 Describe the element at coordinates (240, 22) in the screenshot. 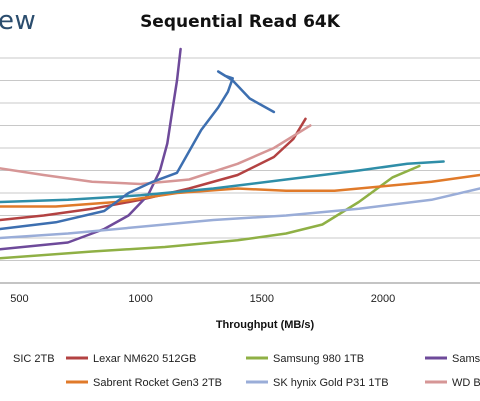

I see `chart-title: Sequential Read 64K` at that location.